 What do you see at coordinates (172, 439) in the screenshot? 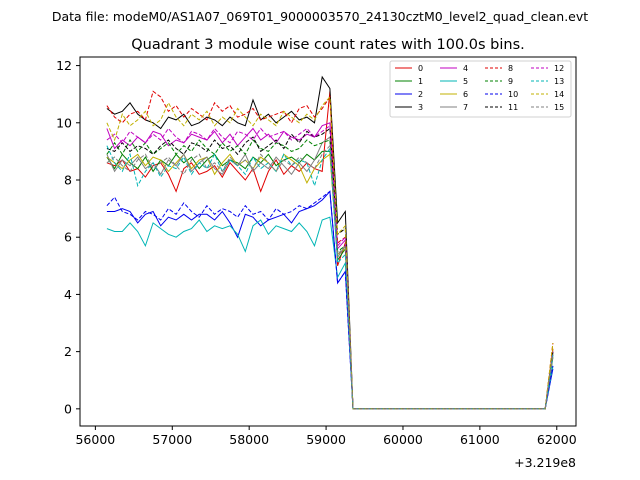
I see `x-tick-label: 57000` at bounding box center [172, 439].